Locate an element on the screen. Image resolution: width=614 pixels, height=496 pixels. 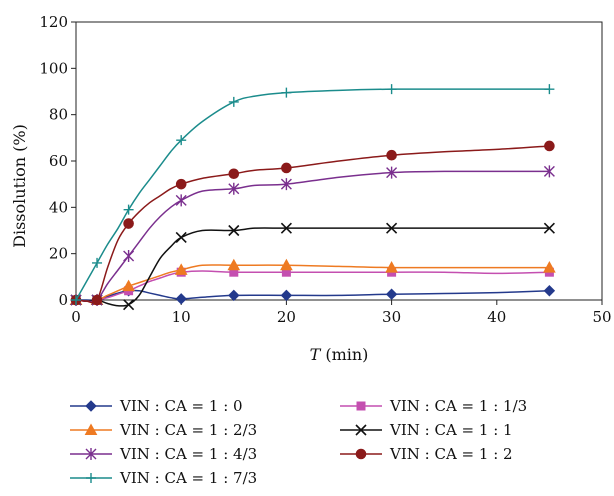
y-tick-label-0: 0 is located at coordinates (63, 300).